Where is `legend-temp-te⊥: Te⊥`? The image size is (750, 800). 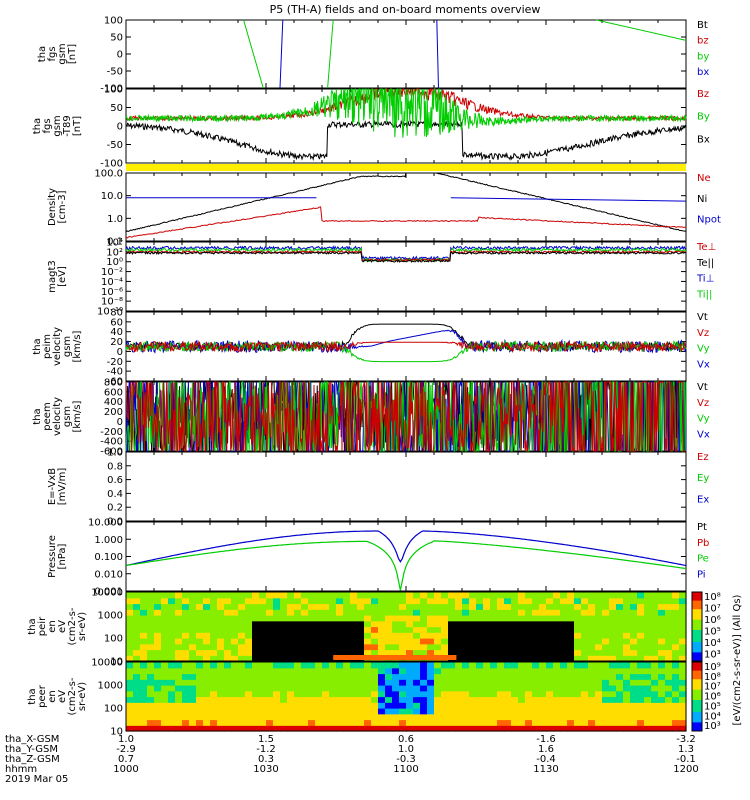
legend-temp-te⊥: Te⊥ is located at coordinates (706, 247).